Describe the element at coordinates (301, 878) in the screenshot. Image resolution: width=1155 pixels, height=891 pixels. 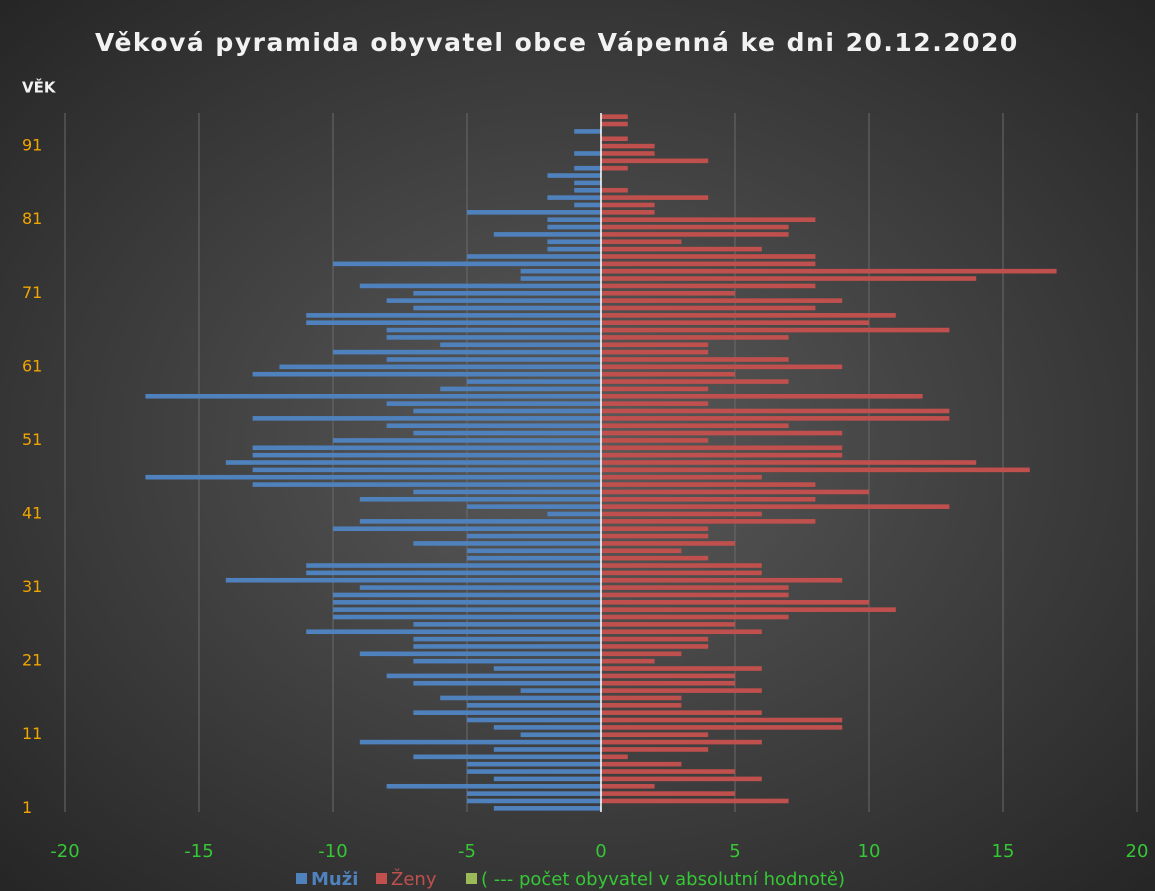
I see `legend-swatch` at that location.